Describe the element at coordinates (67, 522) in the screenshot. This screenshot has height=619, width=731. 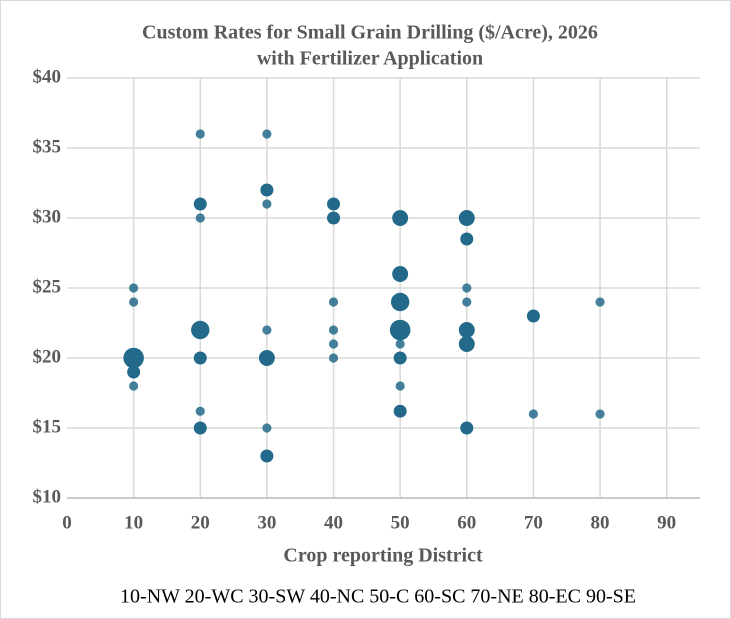
I see `x-tick-label: 0` at that location.